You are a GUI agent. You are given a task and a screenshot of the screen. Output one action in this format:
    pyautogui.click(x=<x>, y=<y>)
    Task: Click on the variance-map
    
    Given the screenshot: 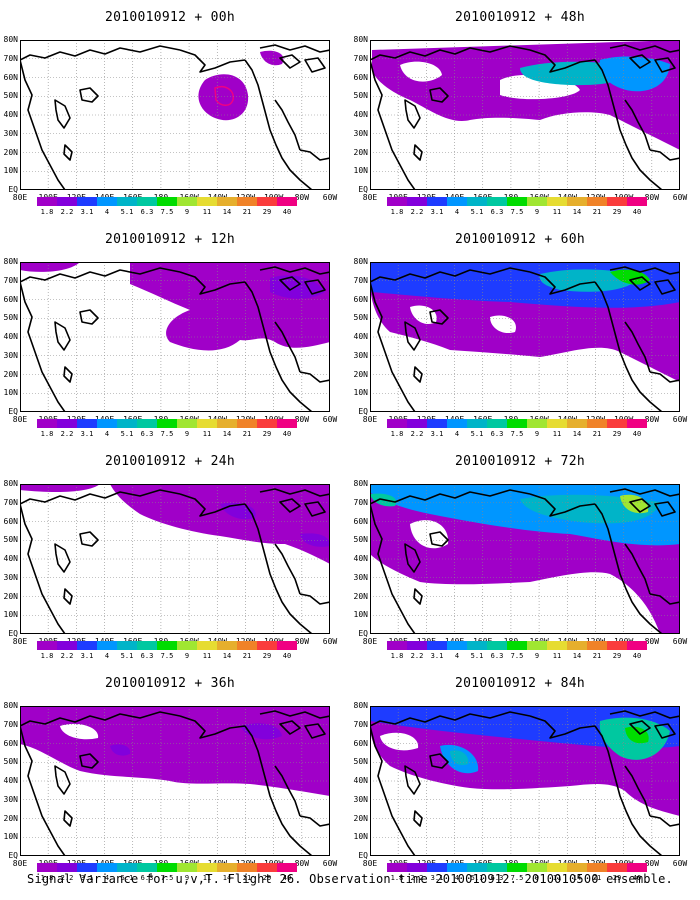 What is the action you would take?
    pyautogui.click(x=175, y=781)
    